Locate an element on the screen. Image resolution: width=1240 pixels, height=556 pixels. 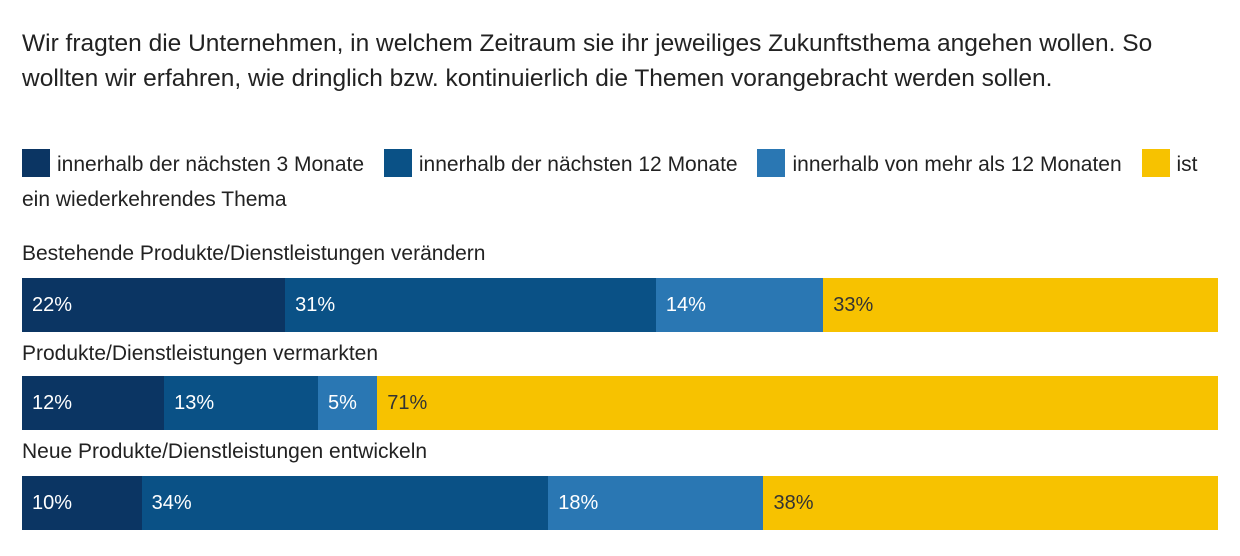
legend-item-12-monate: innerhalb der nächsten 12 Monate is located at coordinates (560, 163).